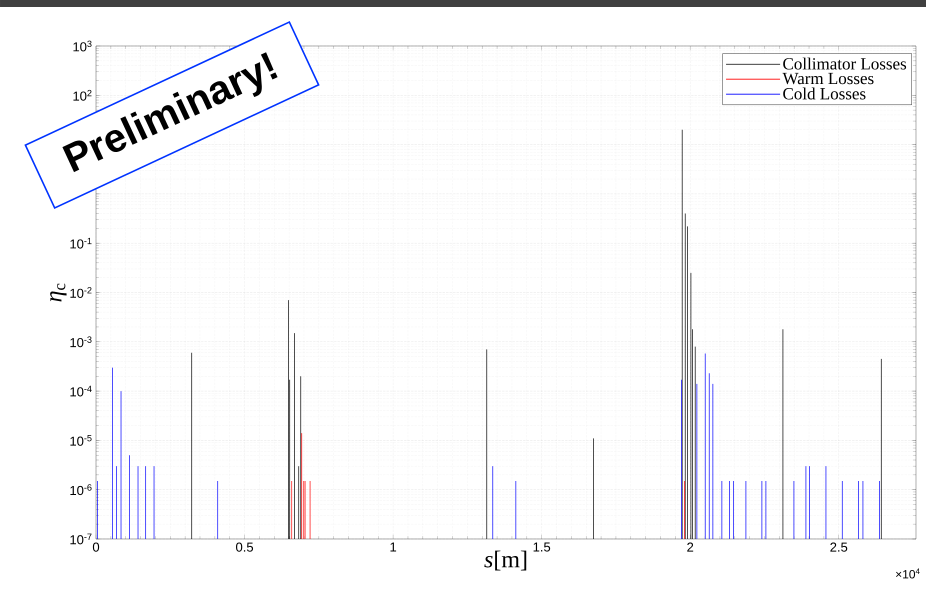  Describe the element at coordinates (824, 94) in the screenshot. I see `legend-label: Cold Losses` at that location.